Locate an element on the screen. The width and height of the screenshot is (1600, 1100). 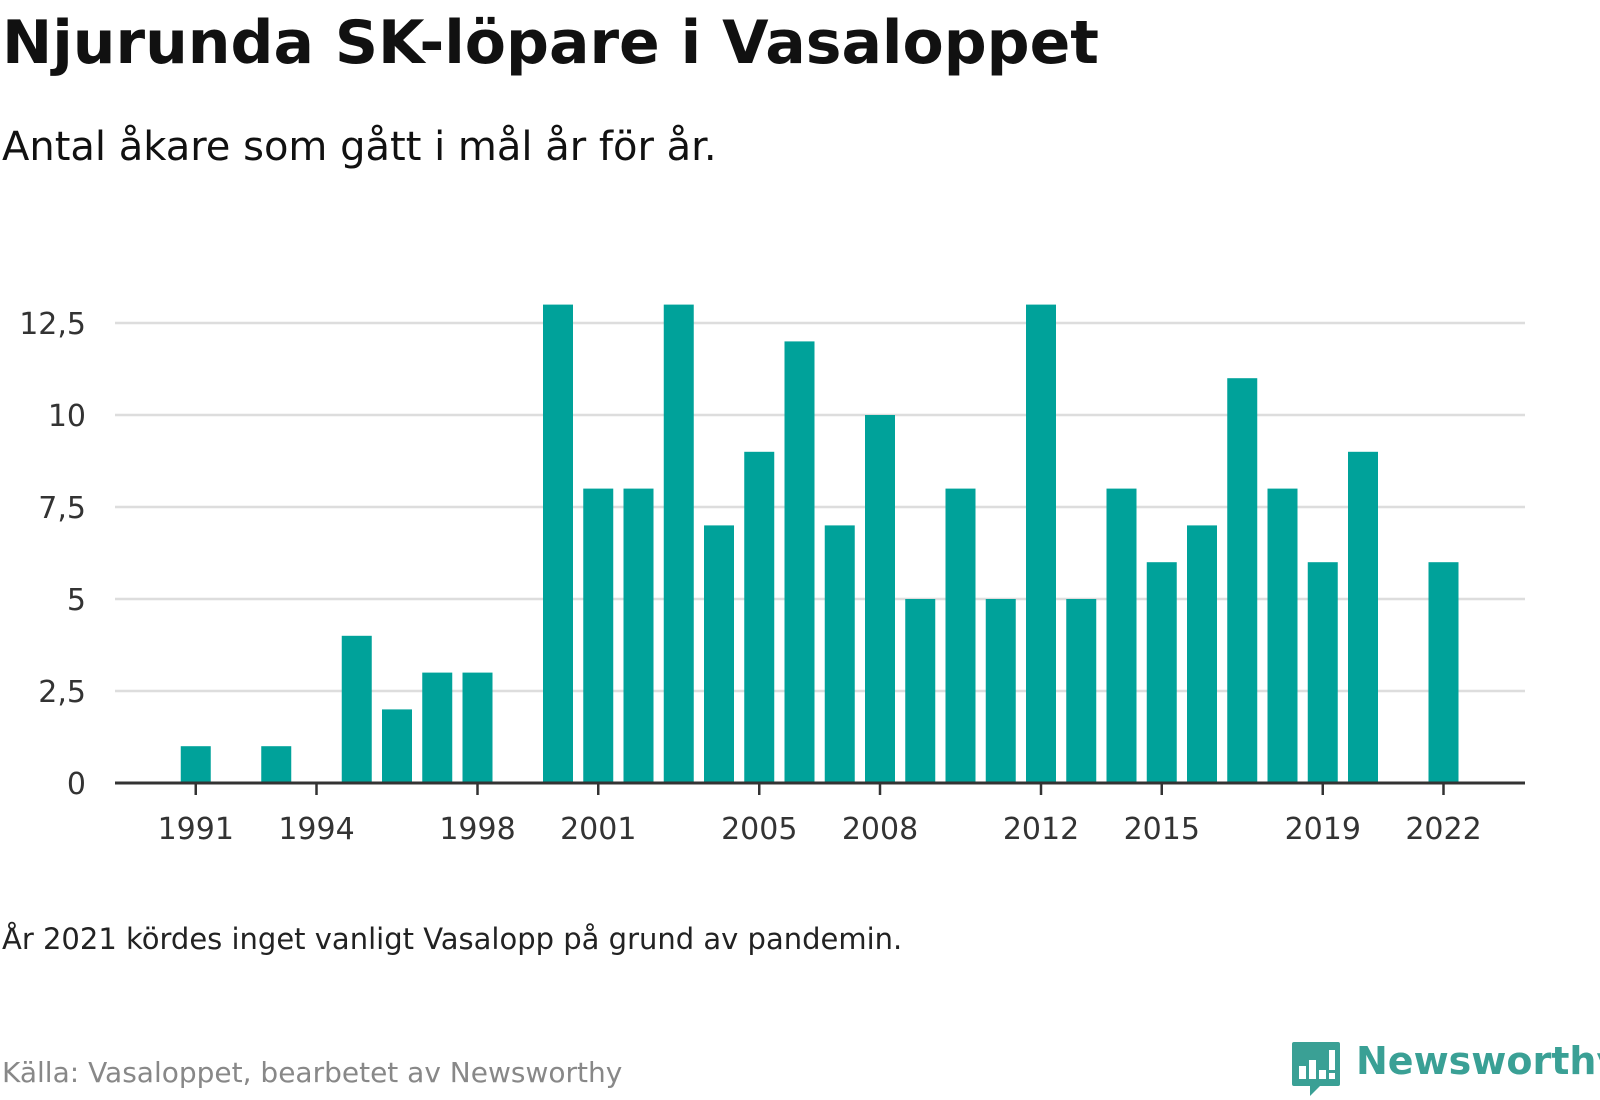
x-tick-label: 2019 is located at coordinates (1323, 829).